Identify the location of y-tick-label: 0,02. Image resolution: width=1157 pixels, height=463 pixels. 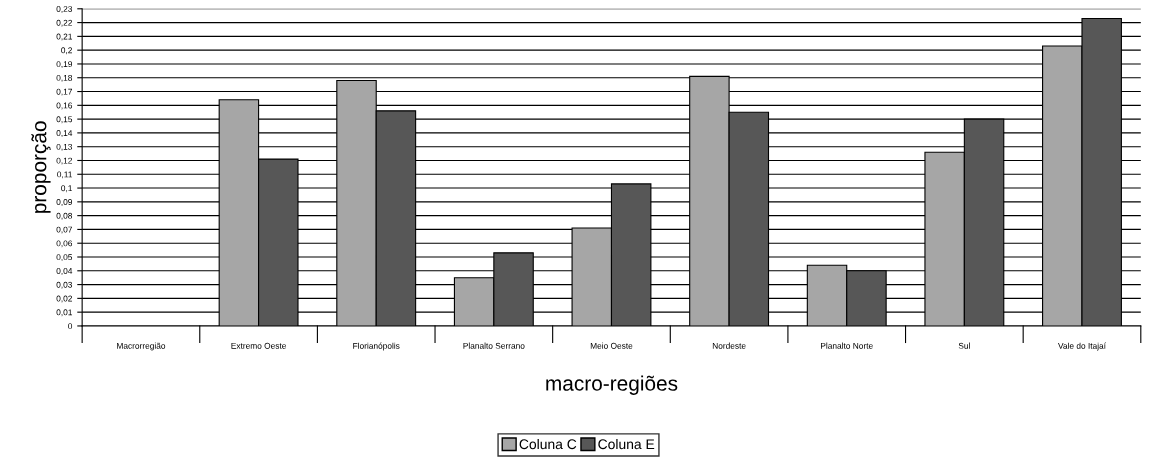
(64, 299).